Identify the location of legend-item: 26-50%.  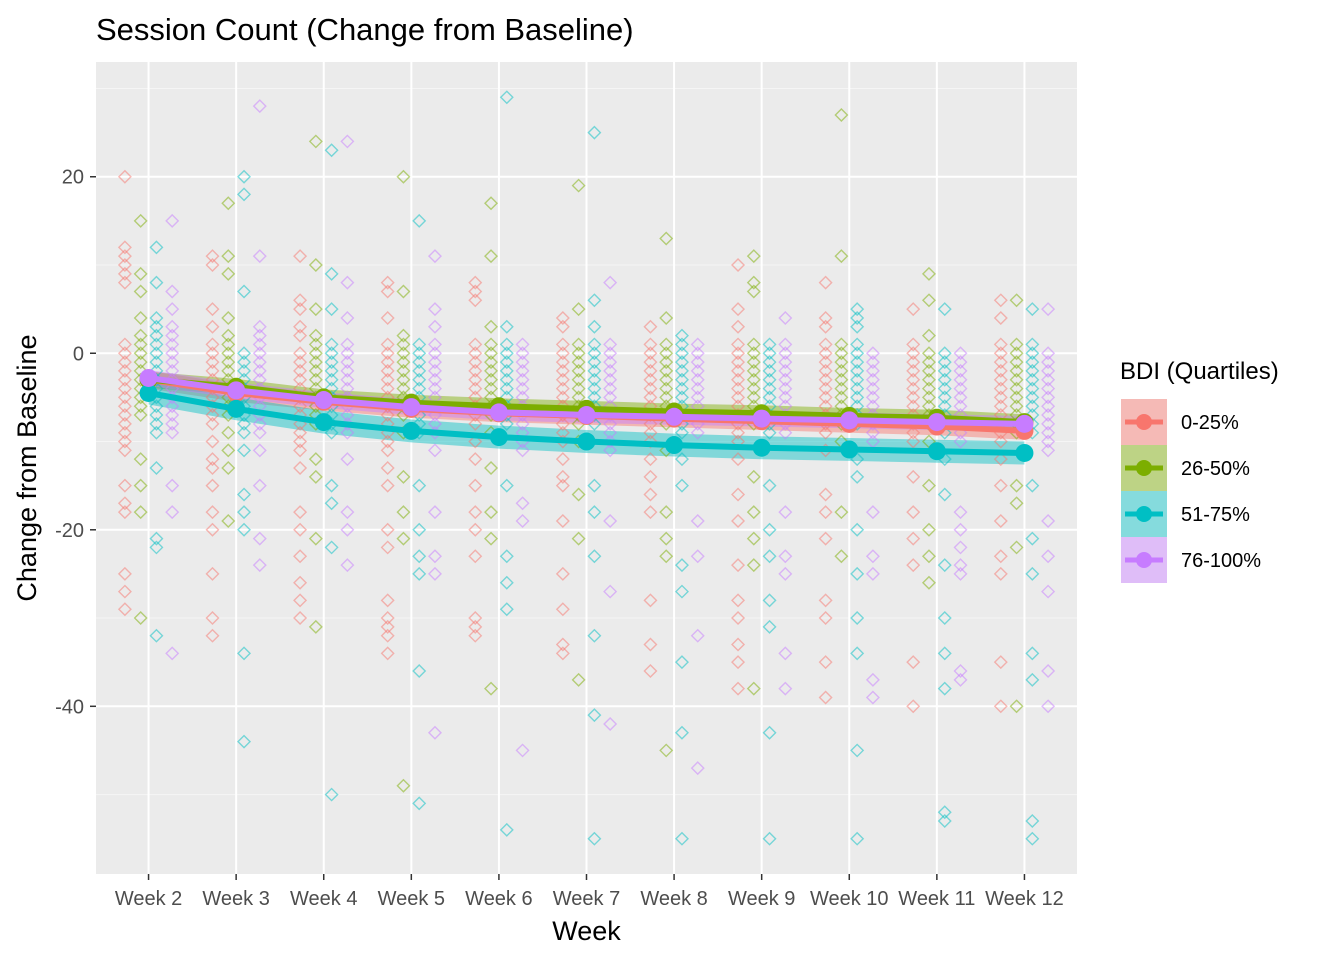
(1185, 468).